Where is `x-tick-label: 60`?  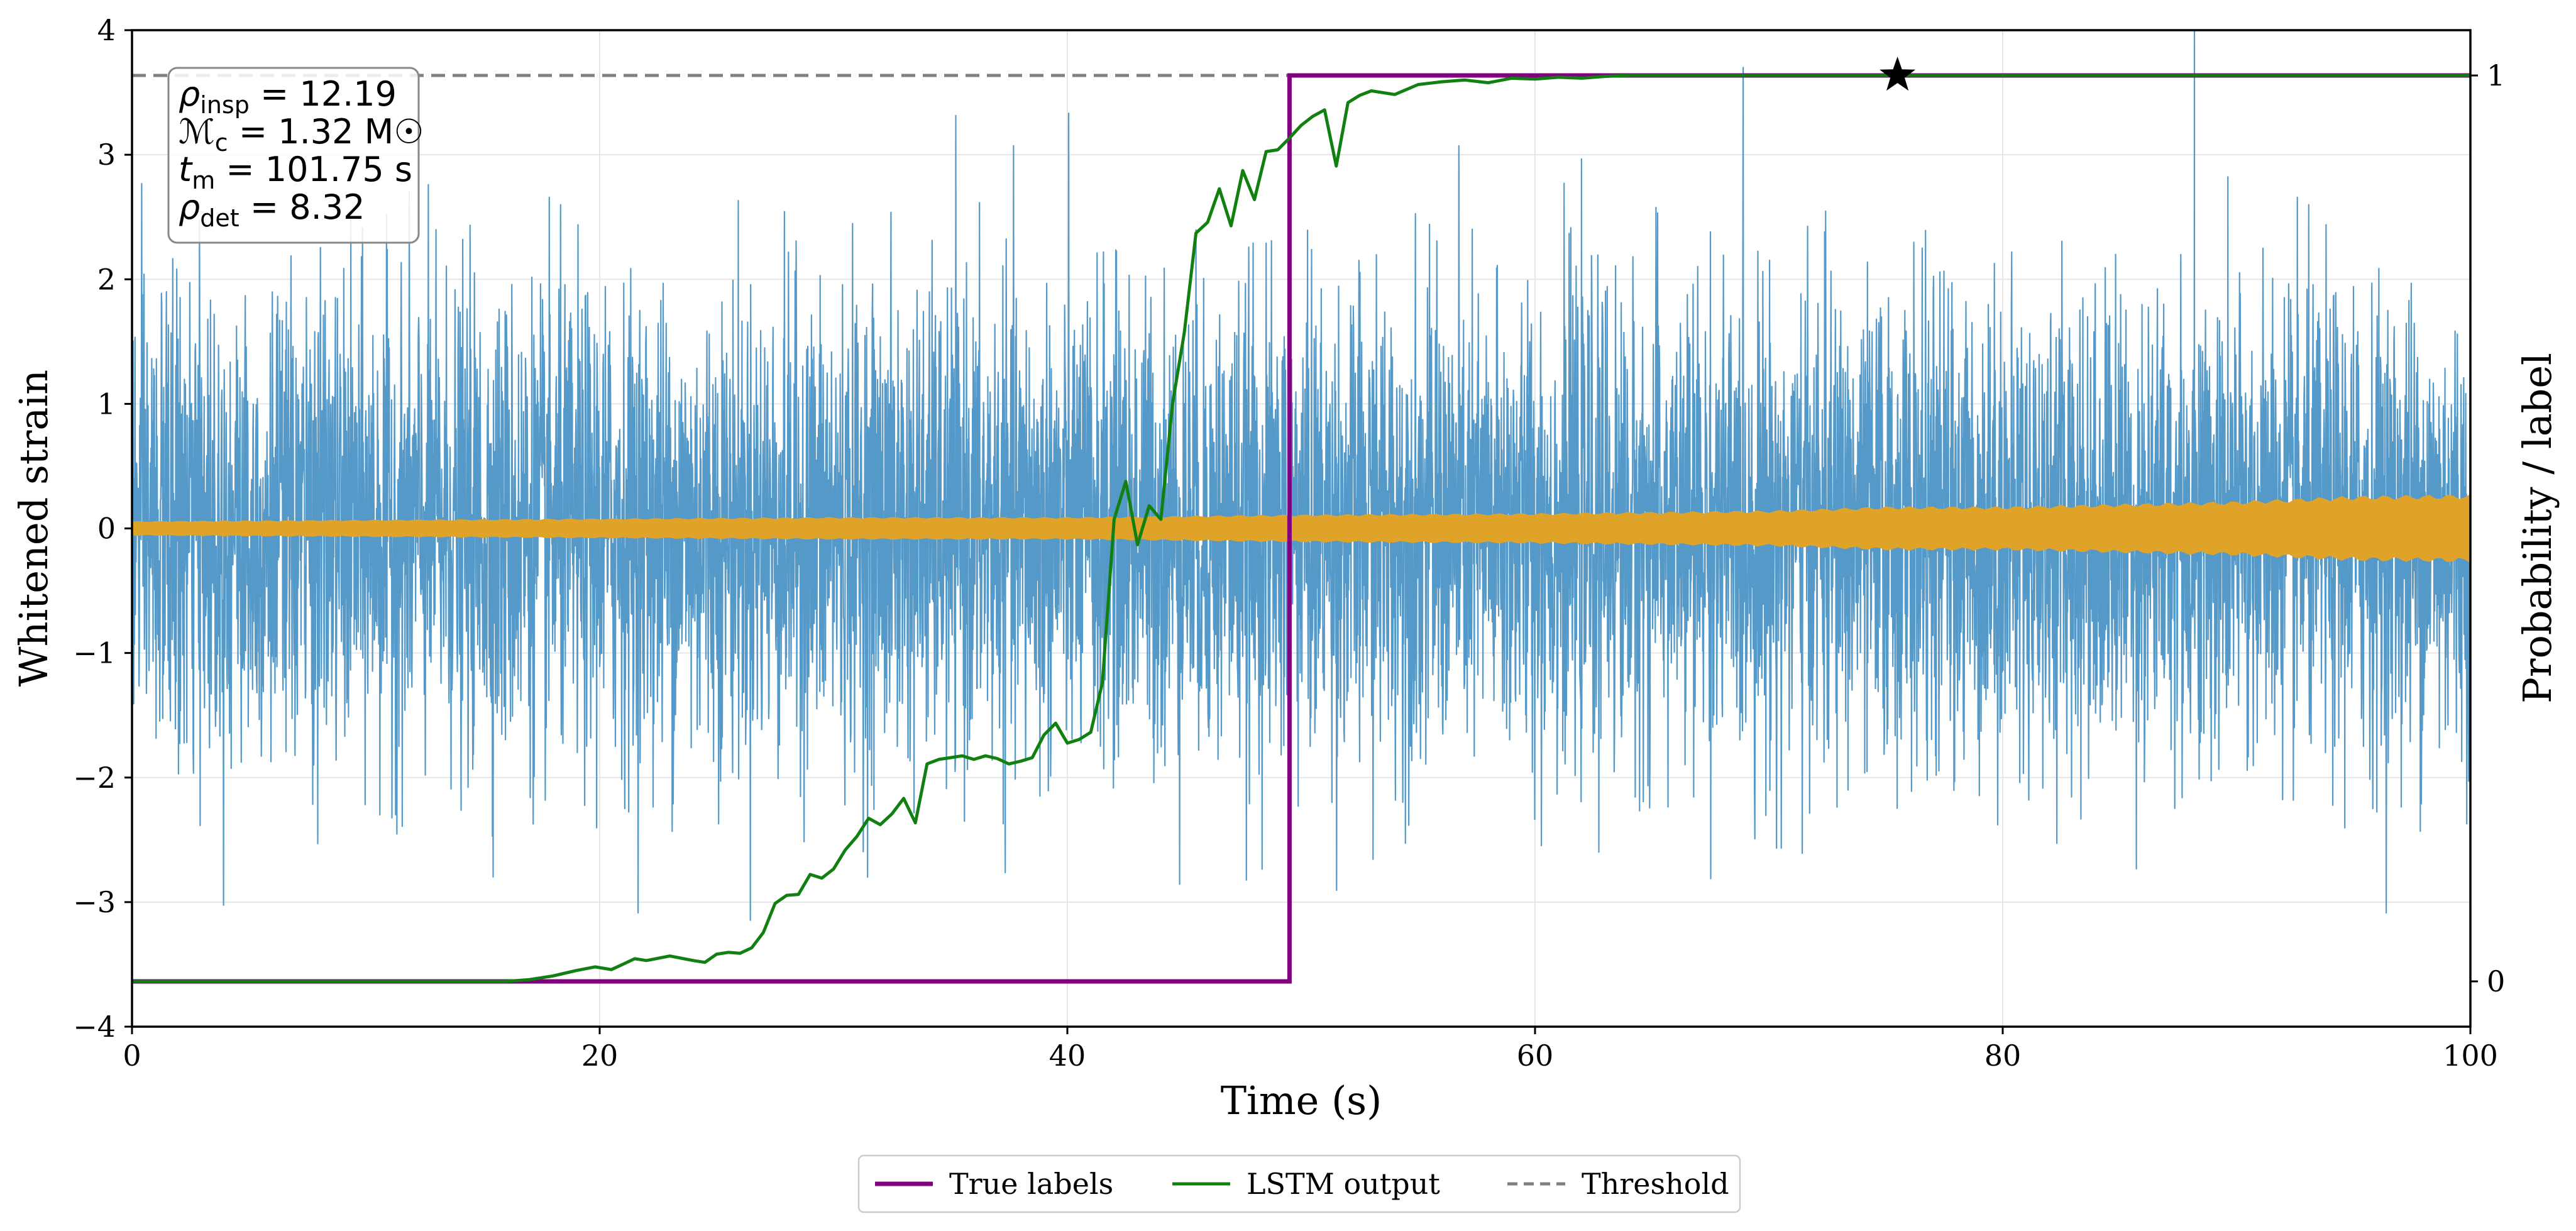
x-tick-label: 60 is located at coordinates (1536, 1056).